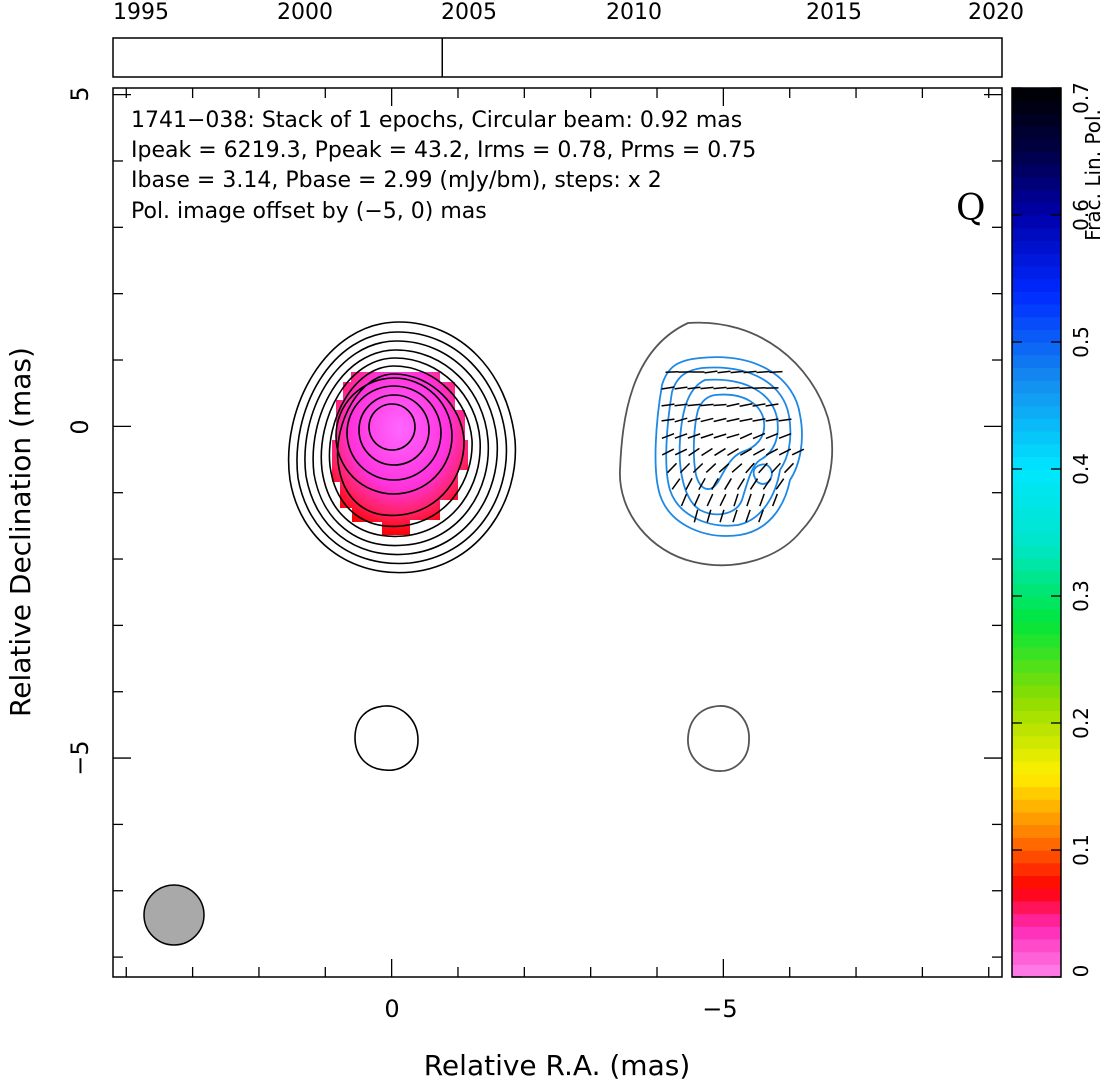 This screenshot has height=1085, width=1111. I want to click on x-tick-label: −5, so click(719, 1009).